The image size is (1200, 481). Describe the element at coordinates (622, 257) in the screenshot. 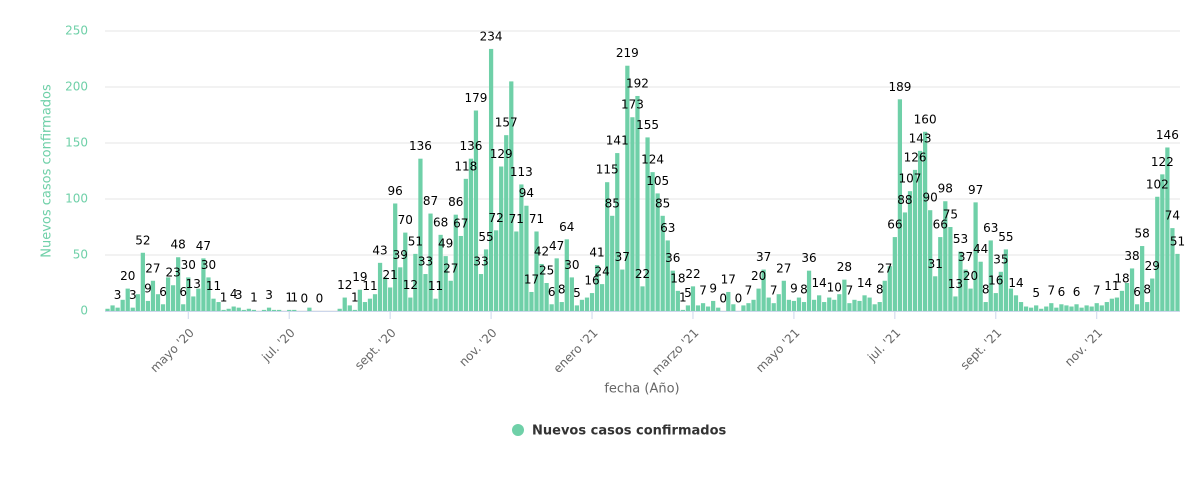

I see `value-label: 37` at that location.